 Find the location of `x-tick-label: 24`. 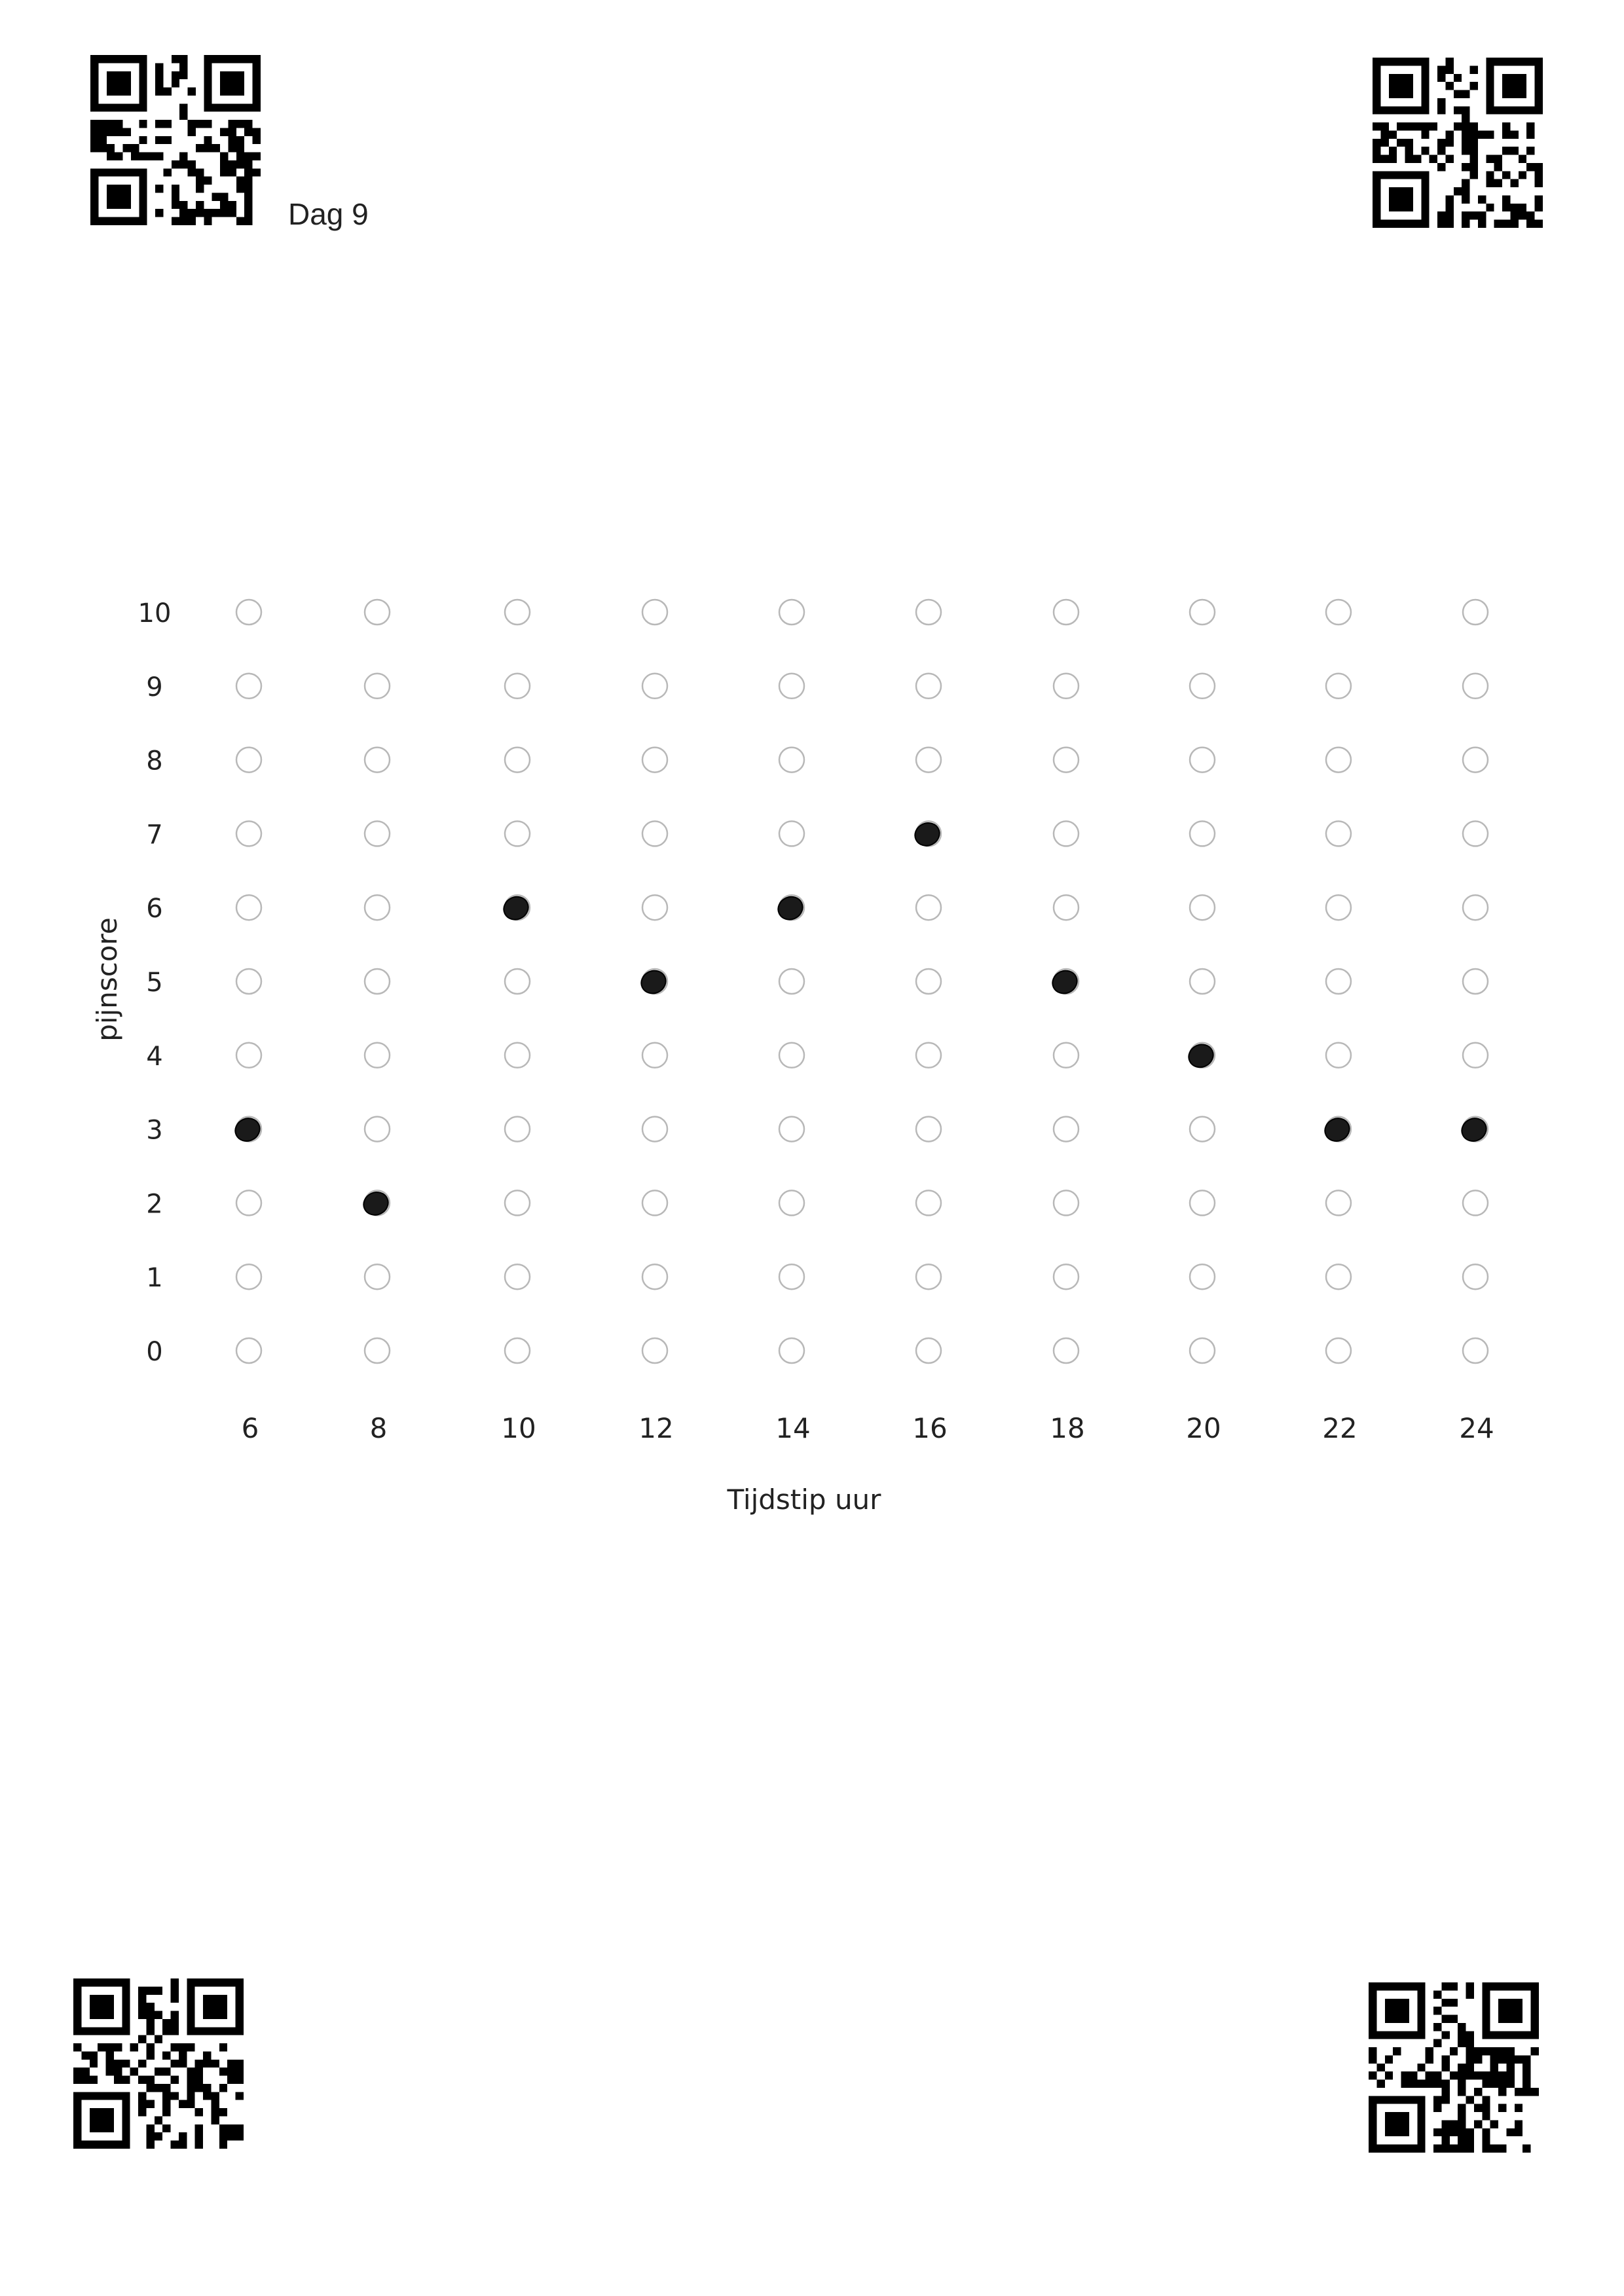

x-tick-label: 24 is located at coordinates (1476, 1428).